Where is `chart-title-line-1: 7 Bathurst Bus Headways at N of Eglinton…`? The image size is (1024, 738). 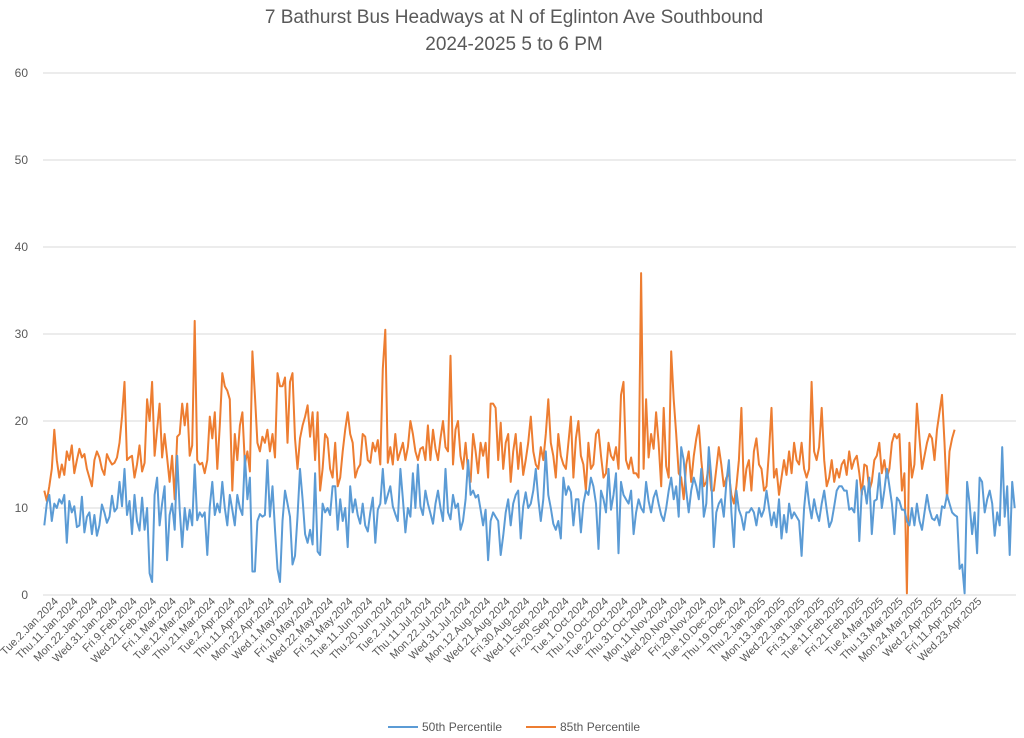
chart-title-line-1: 7 Bathurst Bus Headways at N of Eglinton… is located at coordinates (514, 17).